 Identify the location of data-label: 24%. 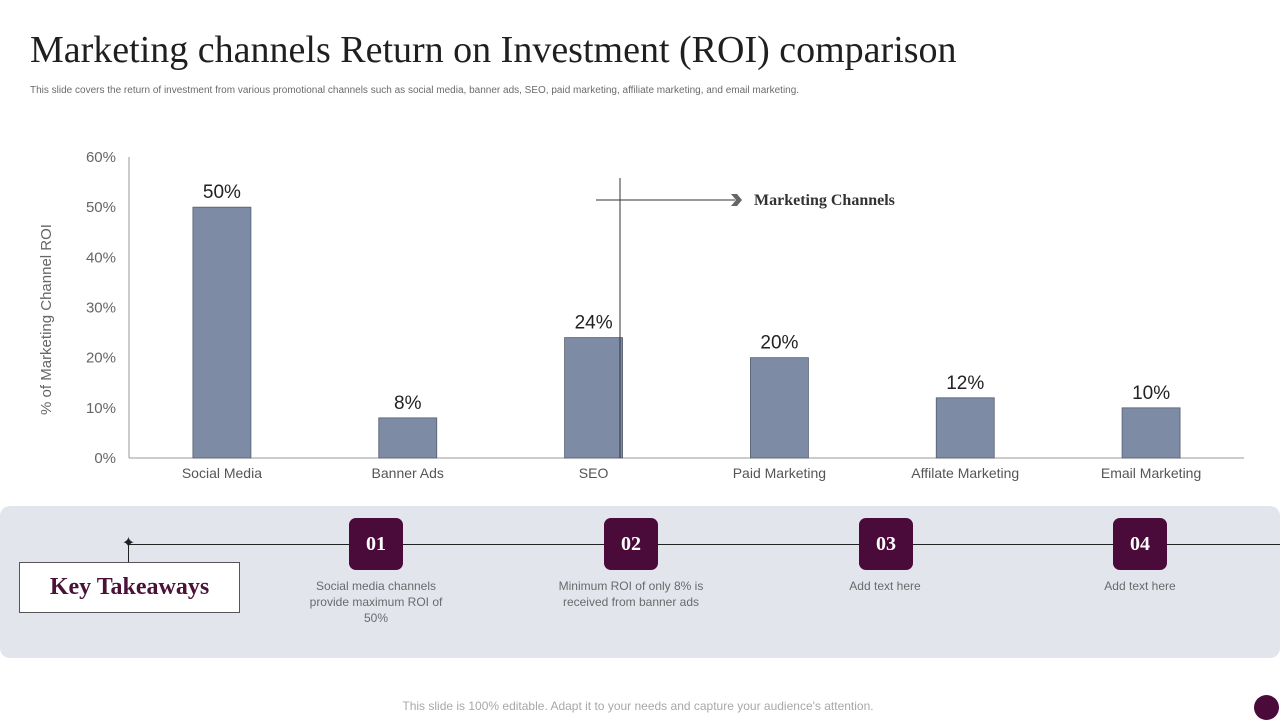
(594, 323).